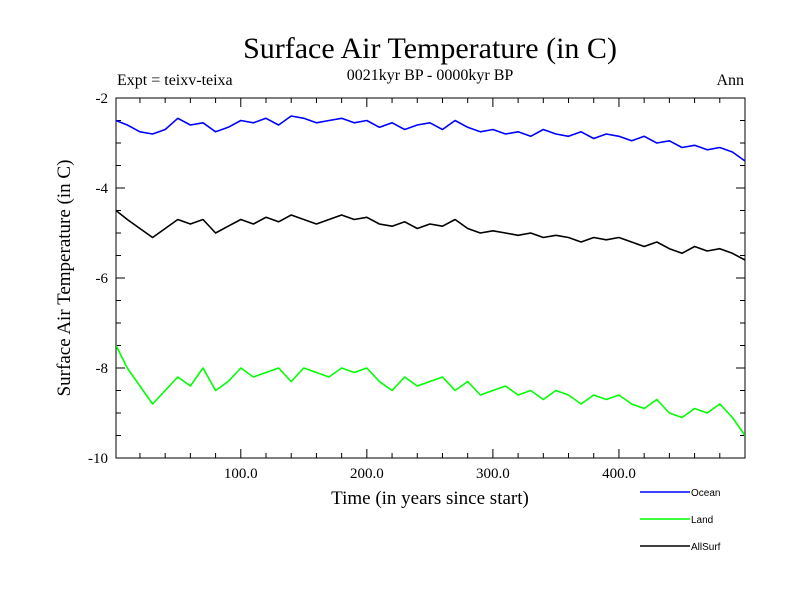 The image size is (800, 600). What do you see at coordinates (98, 459) in the screenshot?
I see `y-tick-label: -10` at bounding box center [98, 459].